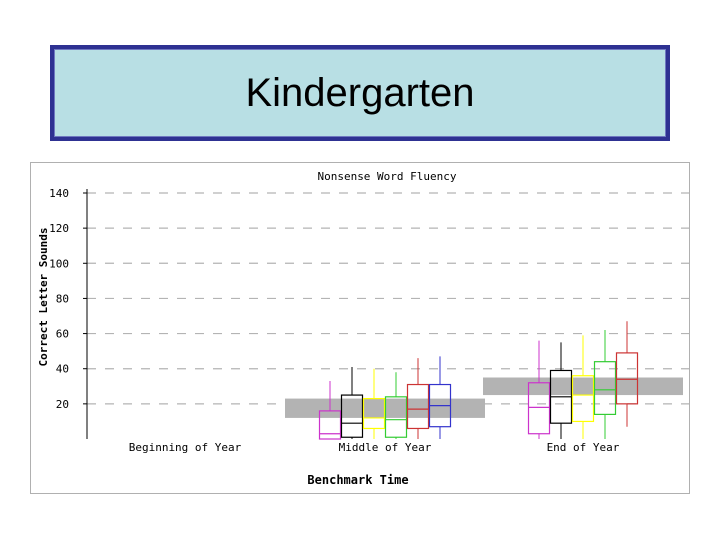  I want to click on x-tick-label-2: Middle of Year, so click(385, 447).